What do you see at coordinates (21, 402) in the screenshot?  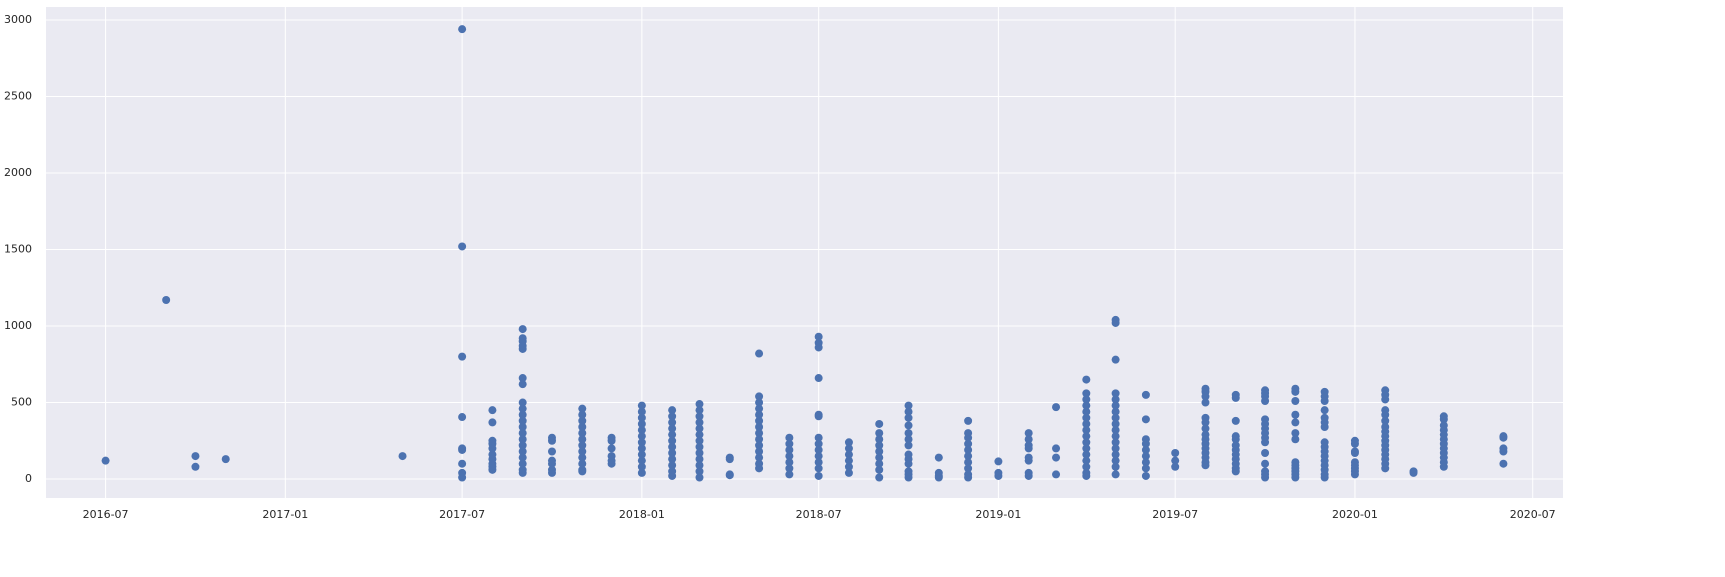 I see `y-tick-label: 500` at bounding box center [21, 402].